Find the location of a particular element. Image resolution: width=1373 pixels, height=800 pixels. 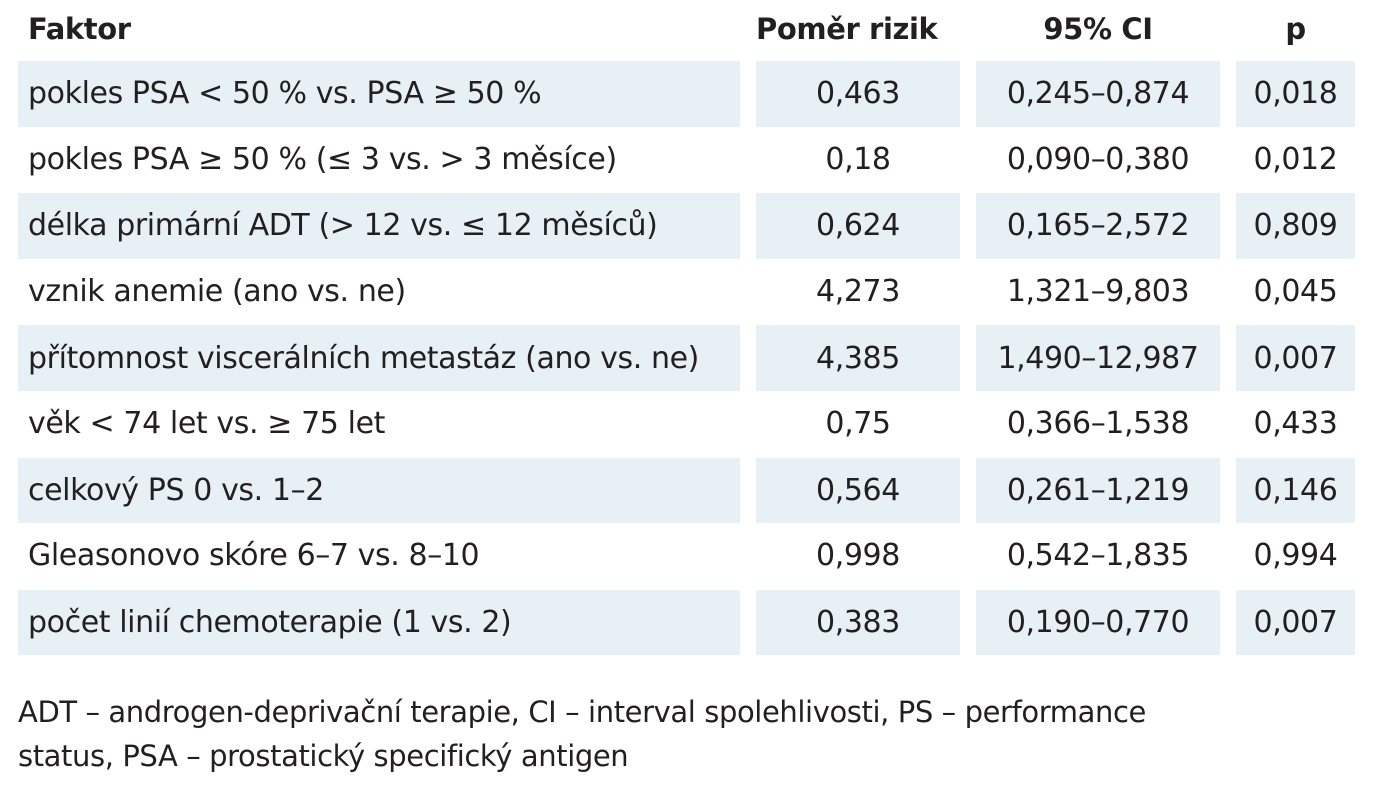

cell-factor: pokles PSA ≥ 50 % (≤ 3 vs. > 3 měsíce) is located at coordinates (322, 159).